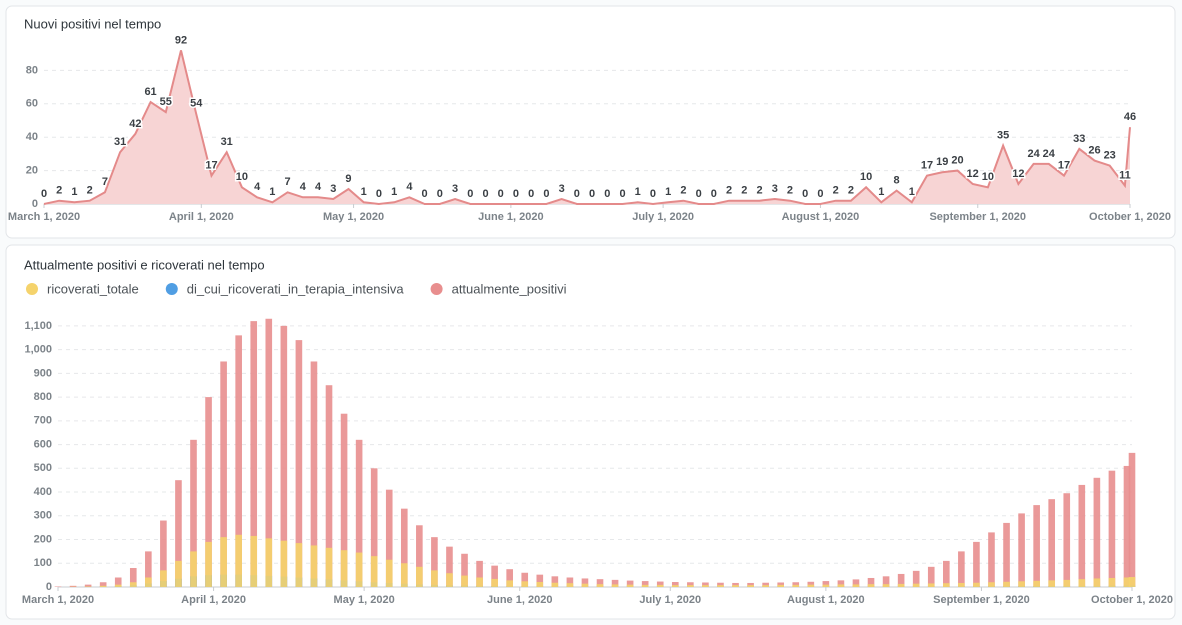 The height and width of the screenshot is (625, 1182). Describe the element at coordinates (43, 492) in the screenshot. I see `y-tick-label: 400` at that location.